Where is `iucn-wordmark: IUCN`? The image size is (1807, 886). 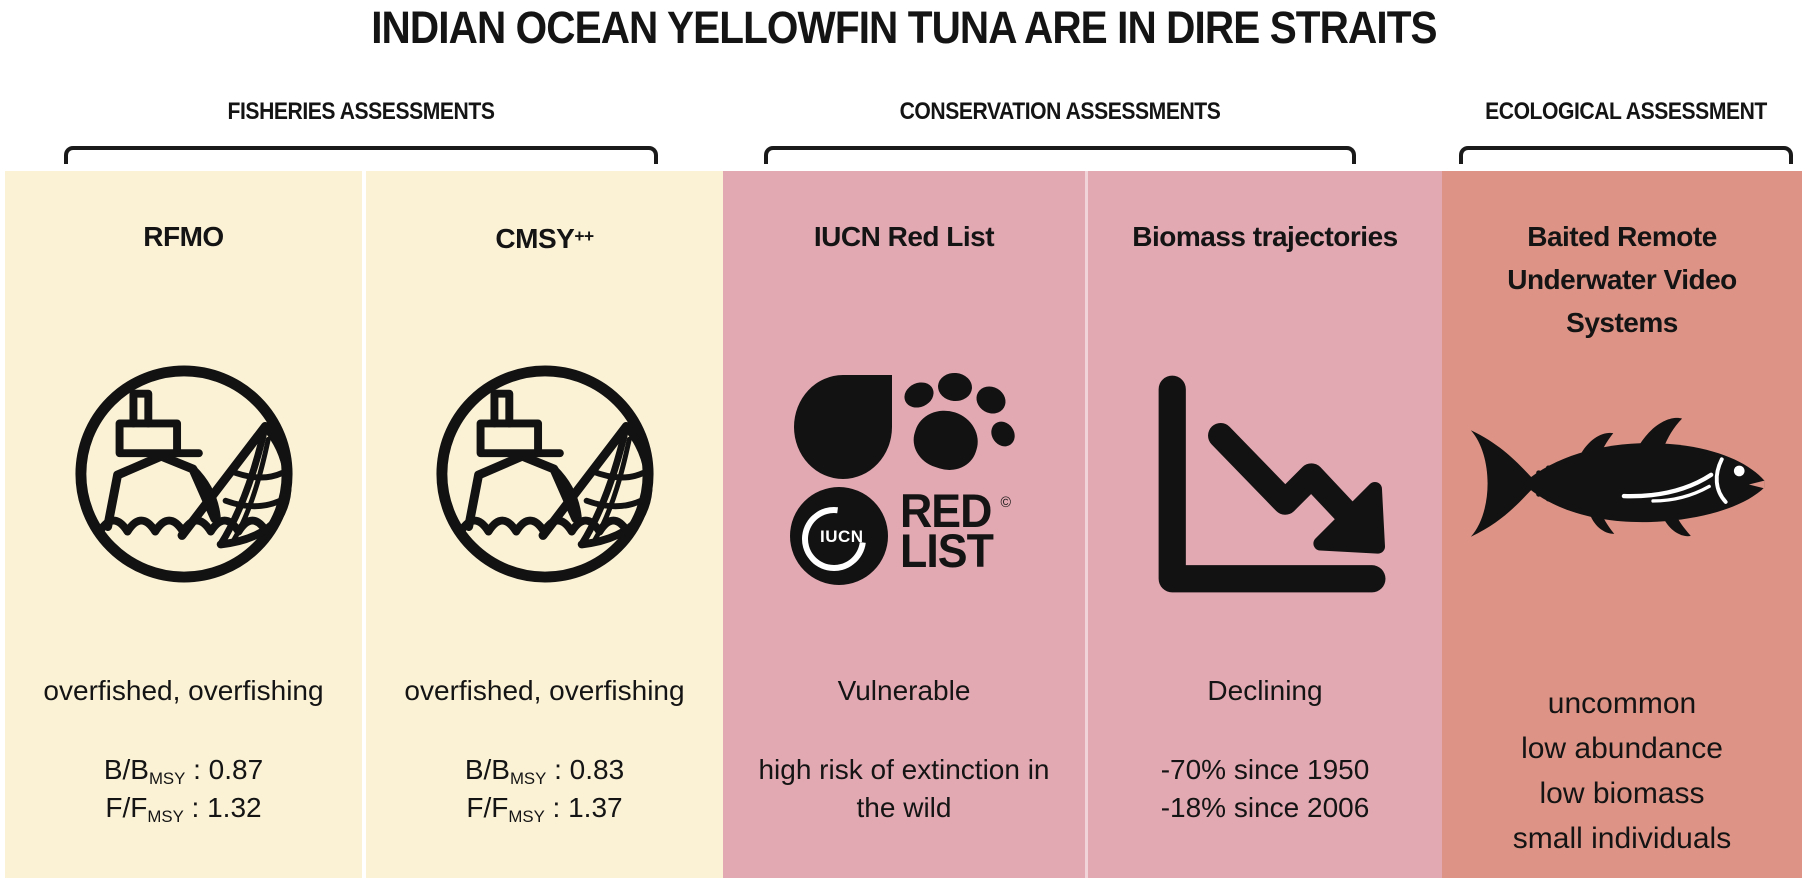 iucn-wordmark: IUCN is located at coordinates (842, 536).